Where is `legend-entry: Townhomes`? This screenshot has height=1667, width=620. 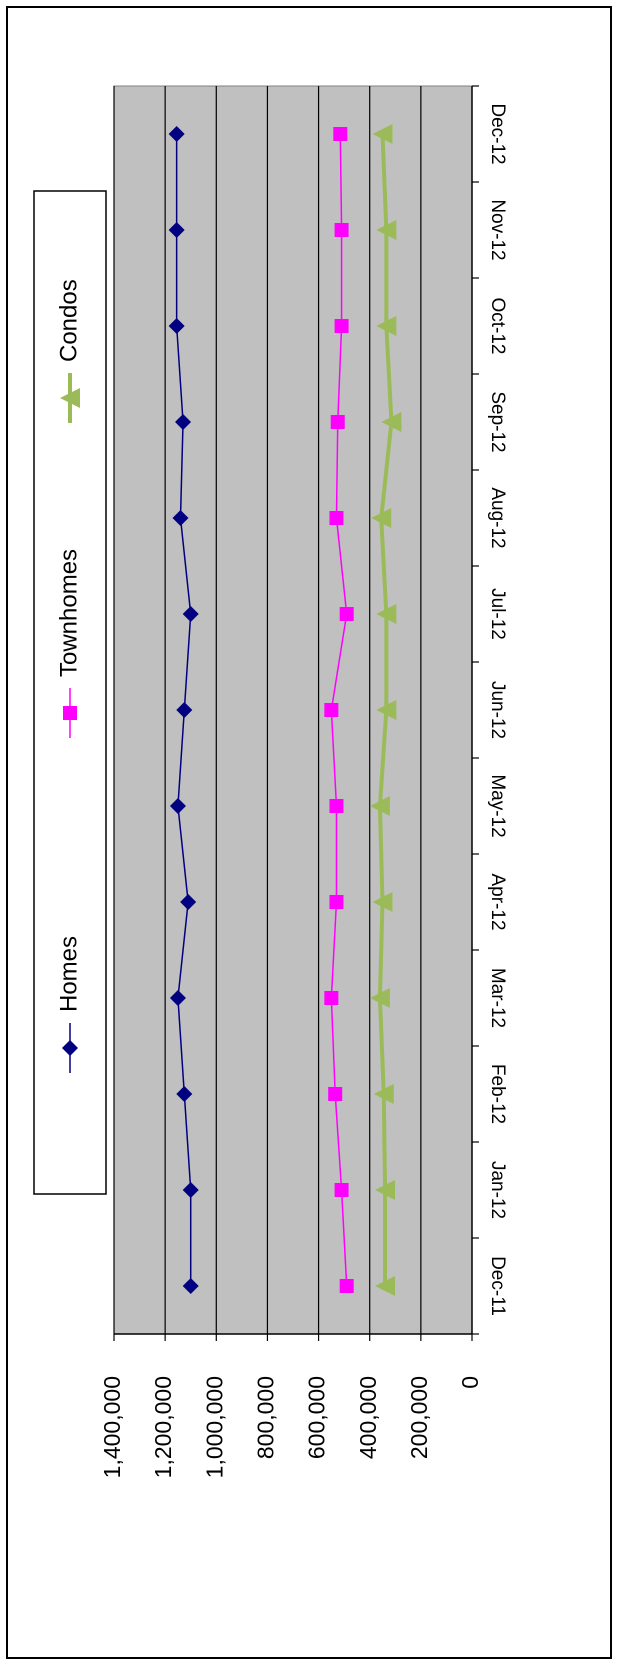
legend-entry: Townhomes is located at coordinates (68, 643).